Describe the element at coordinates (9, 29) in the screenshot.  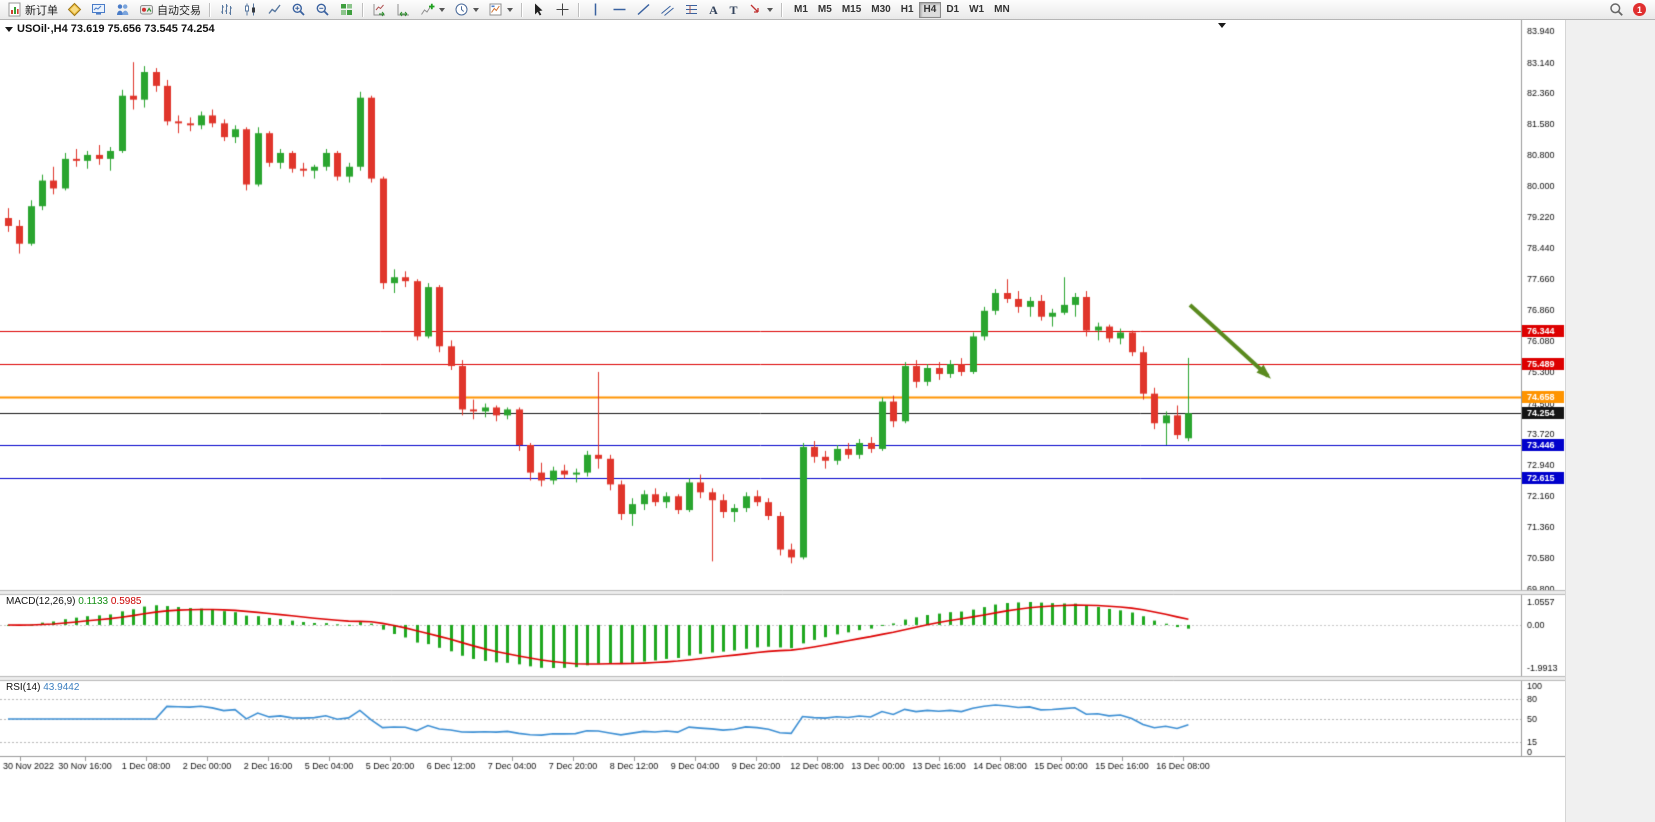
I see `symbol-dropdown-icon` at that location.